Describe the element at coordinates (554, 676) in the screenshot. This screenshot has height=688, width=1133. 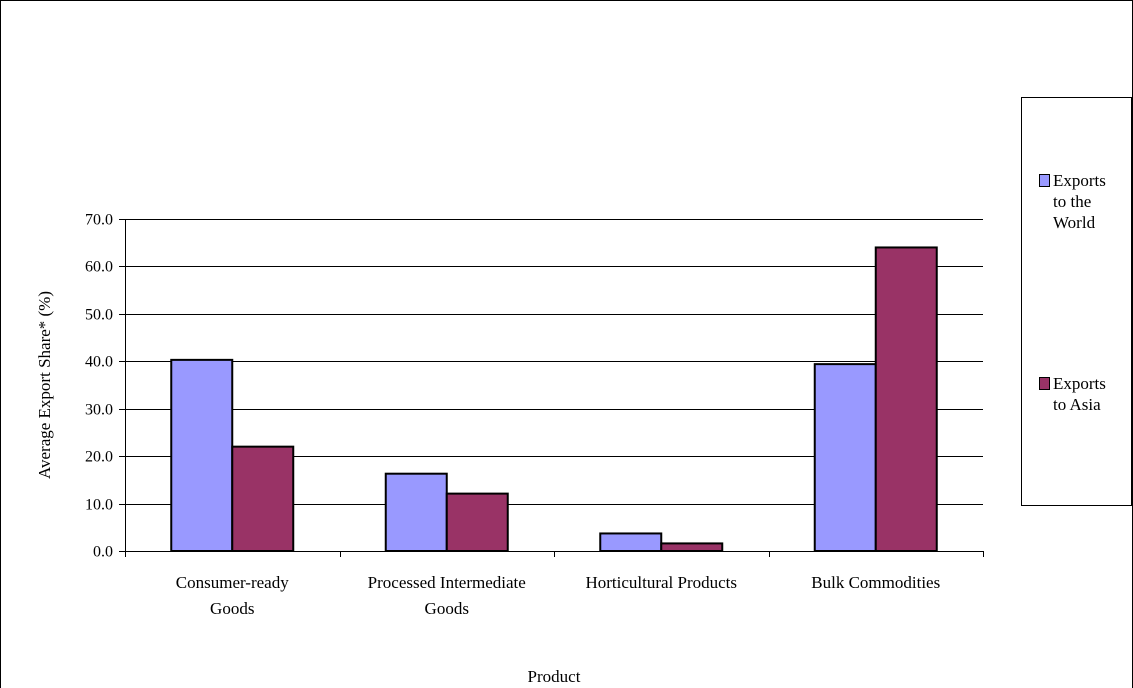
I see `x-axis-title: Product` at that location.